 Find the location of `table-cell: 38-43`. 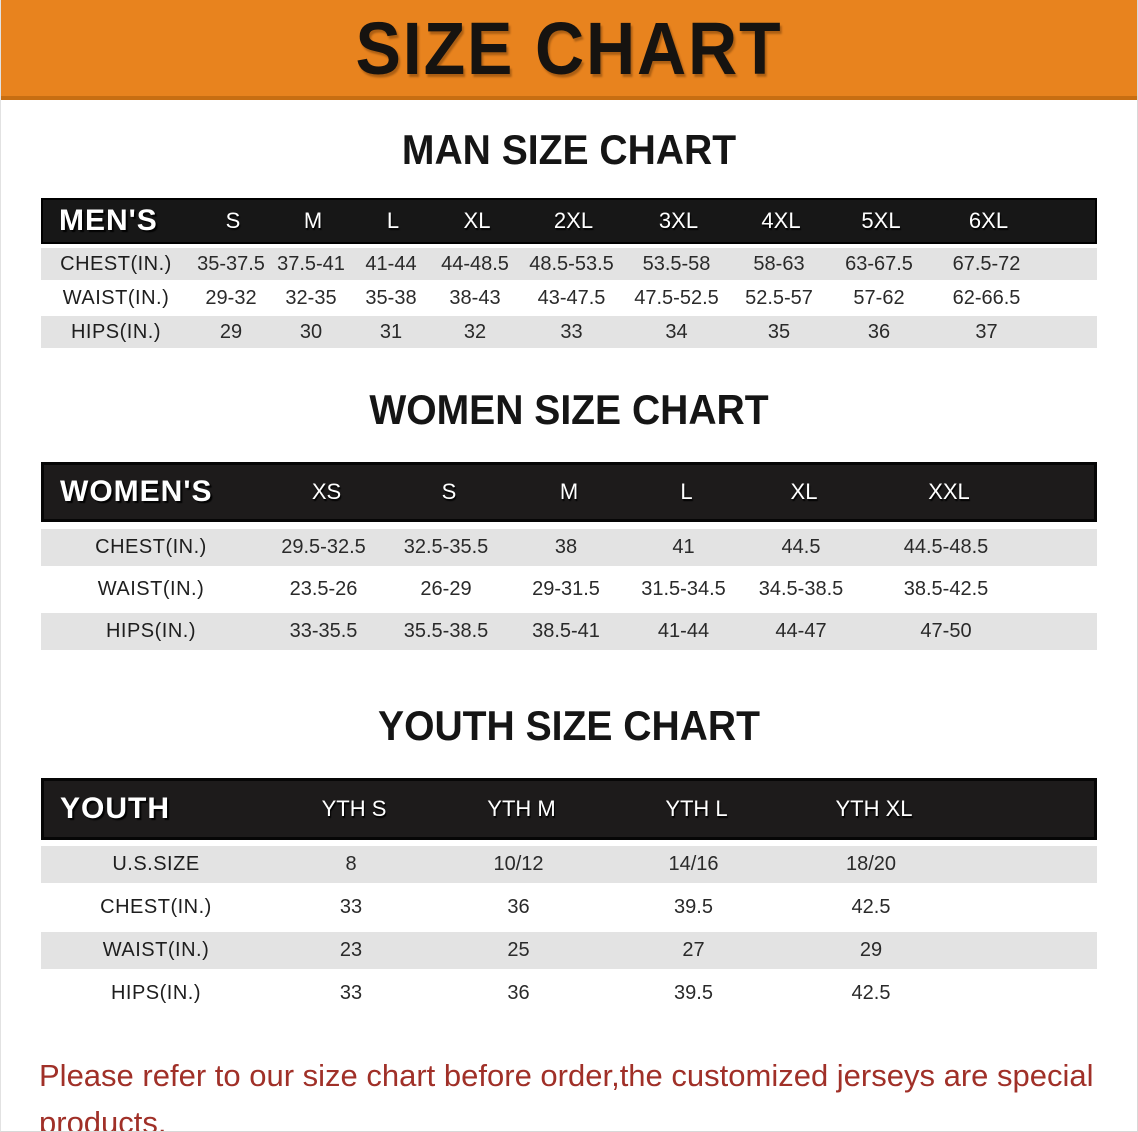

table-cell: 38-43 is located at coordinates (475, 297).